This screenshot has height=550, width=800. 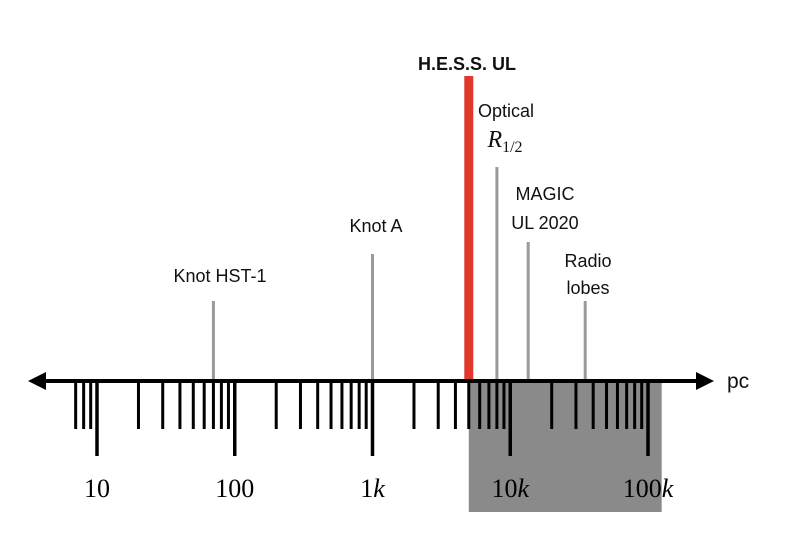 I want to click on tick-label: 100, so click(x=234, y=488).